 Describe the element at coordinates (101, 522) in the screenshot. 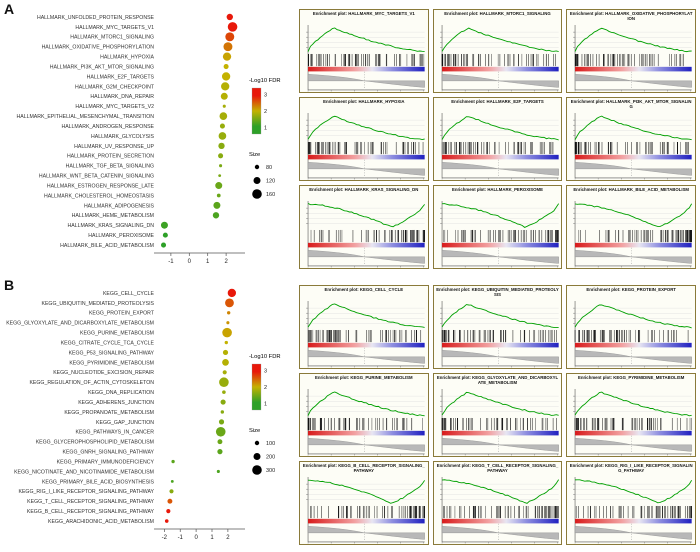

I see `term-label: KEGG_ARACHIDONIC_ACID_METABOLISM` at that location.